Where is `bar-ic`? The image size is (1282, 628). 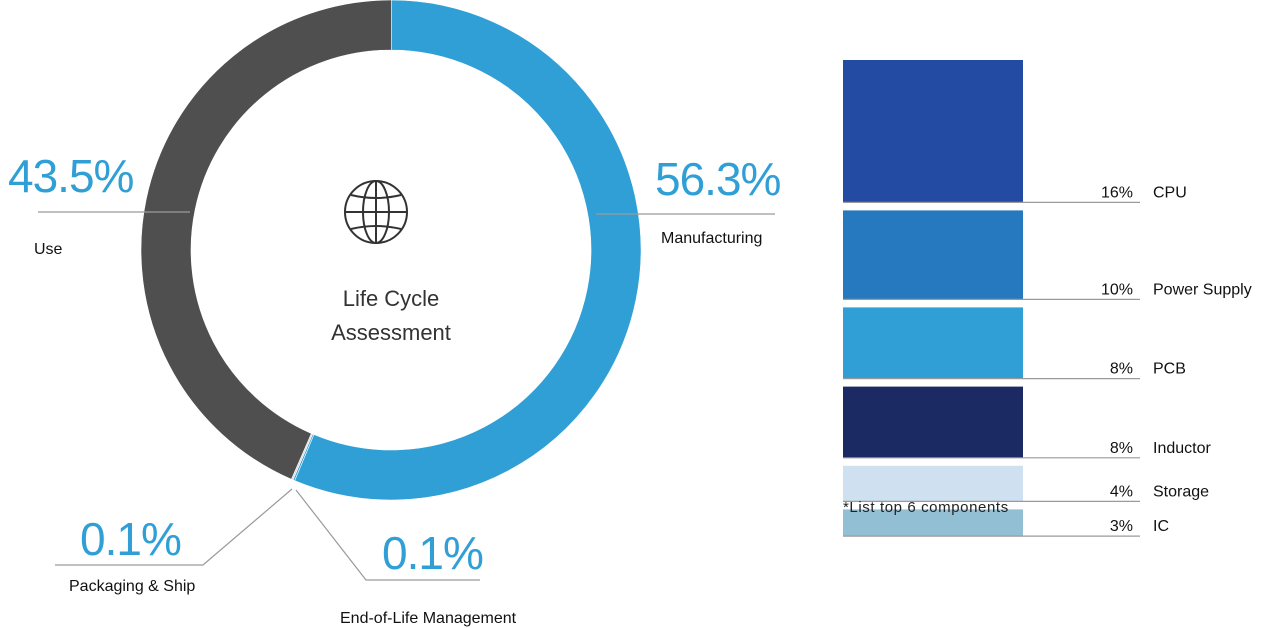 bar-ic is located at coordinates (933, 523).